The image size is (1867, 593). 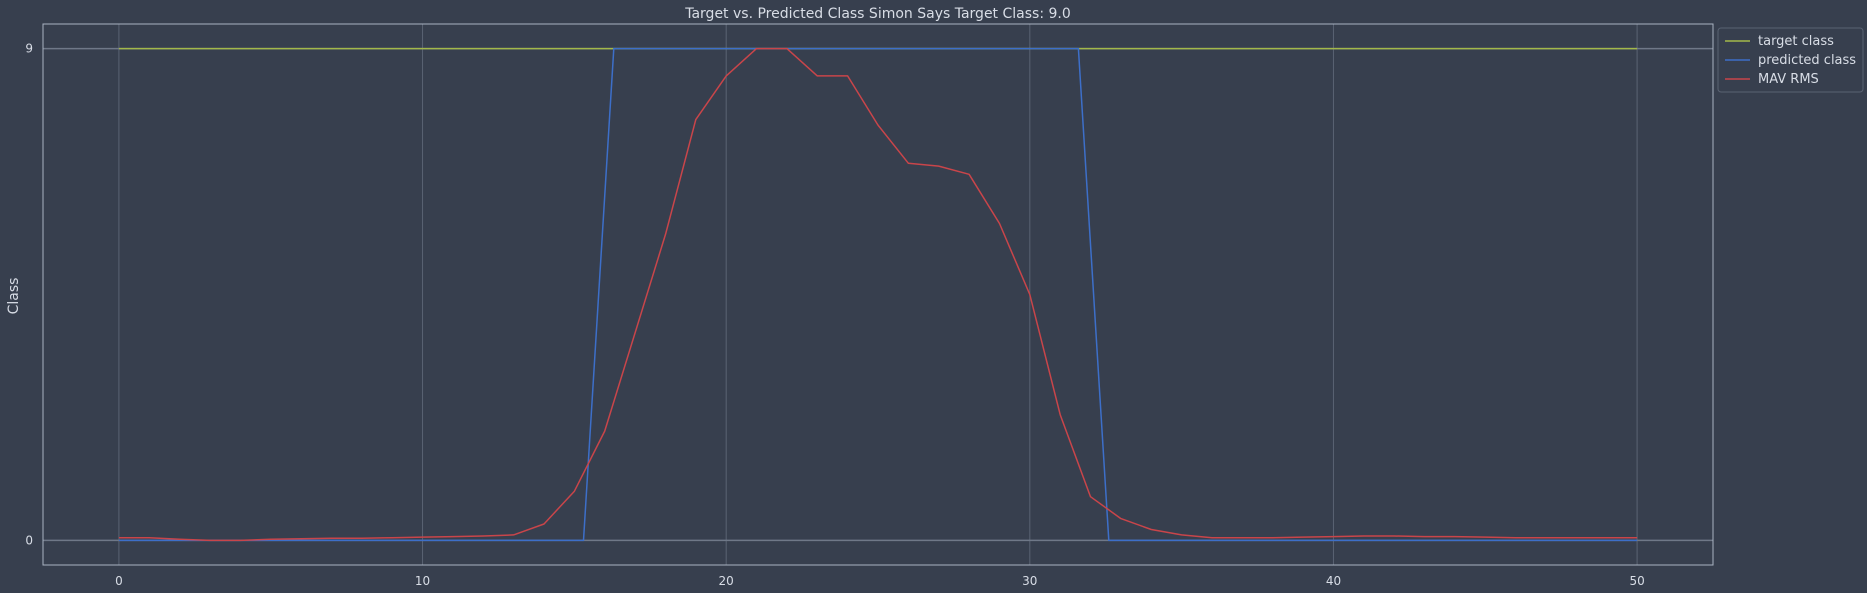 What do you see at coordinates (880, 581) in the screenshot?
I see `x-tick-labels: 0 10 20 30 40 50` at bounding box center [880, 581].